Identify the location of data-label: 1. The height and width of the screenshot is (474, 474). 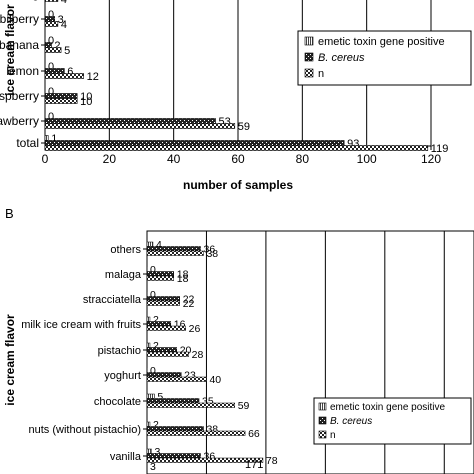
(54, 139).